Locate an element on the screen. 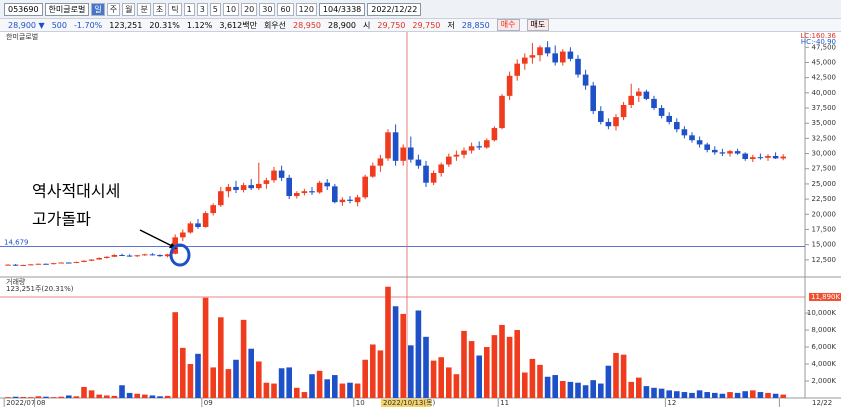 The image size is (841, 407). y-tick-label: 17,500 is located at coordinates (824, 229).